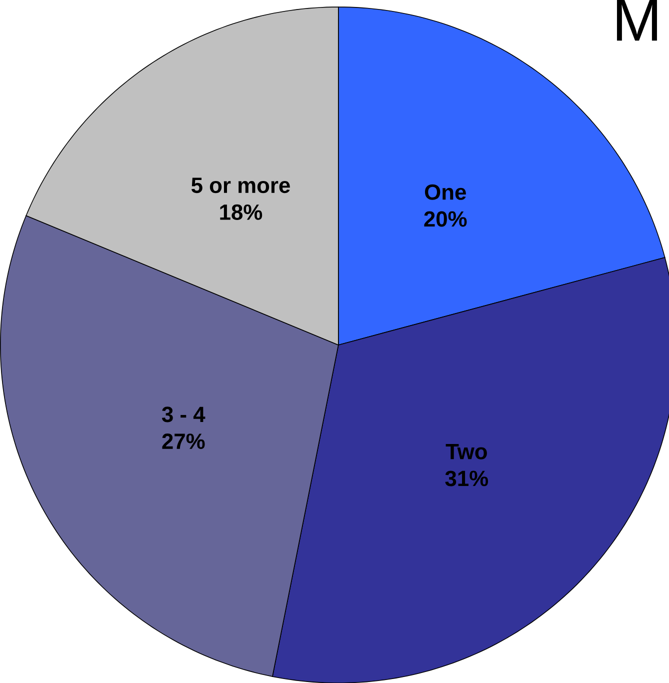 The image size is (669, 683). Describe the element at coordinates (241, 212) in the screenshot. I see `data-label: 18%` at that location.